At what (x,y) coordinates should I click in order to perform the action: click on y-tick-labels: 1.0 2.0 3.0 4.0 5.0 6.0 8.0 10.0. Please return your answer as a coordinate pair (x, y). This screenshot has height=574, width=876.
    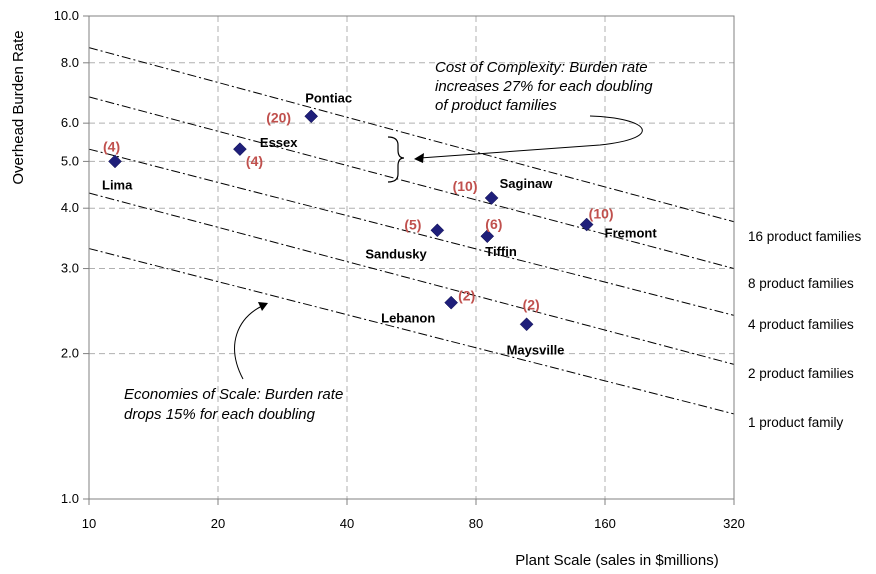
    Looking at the image, I should click on (71, 257).